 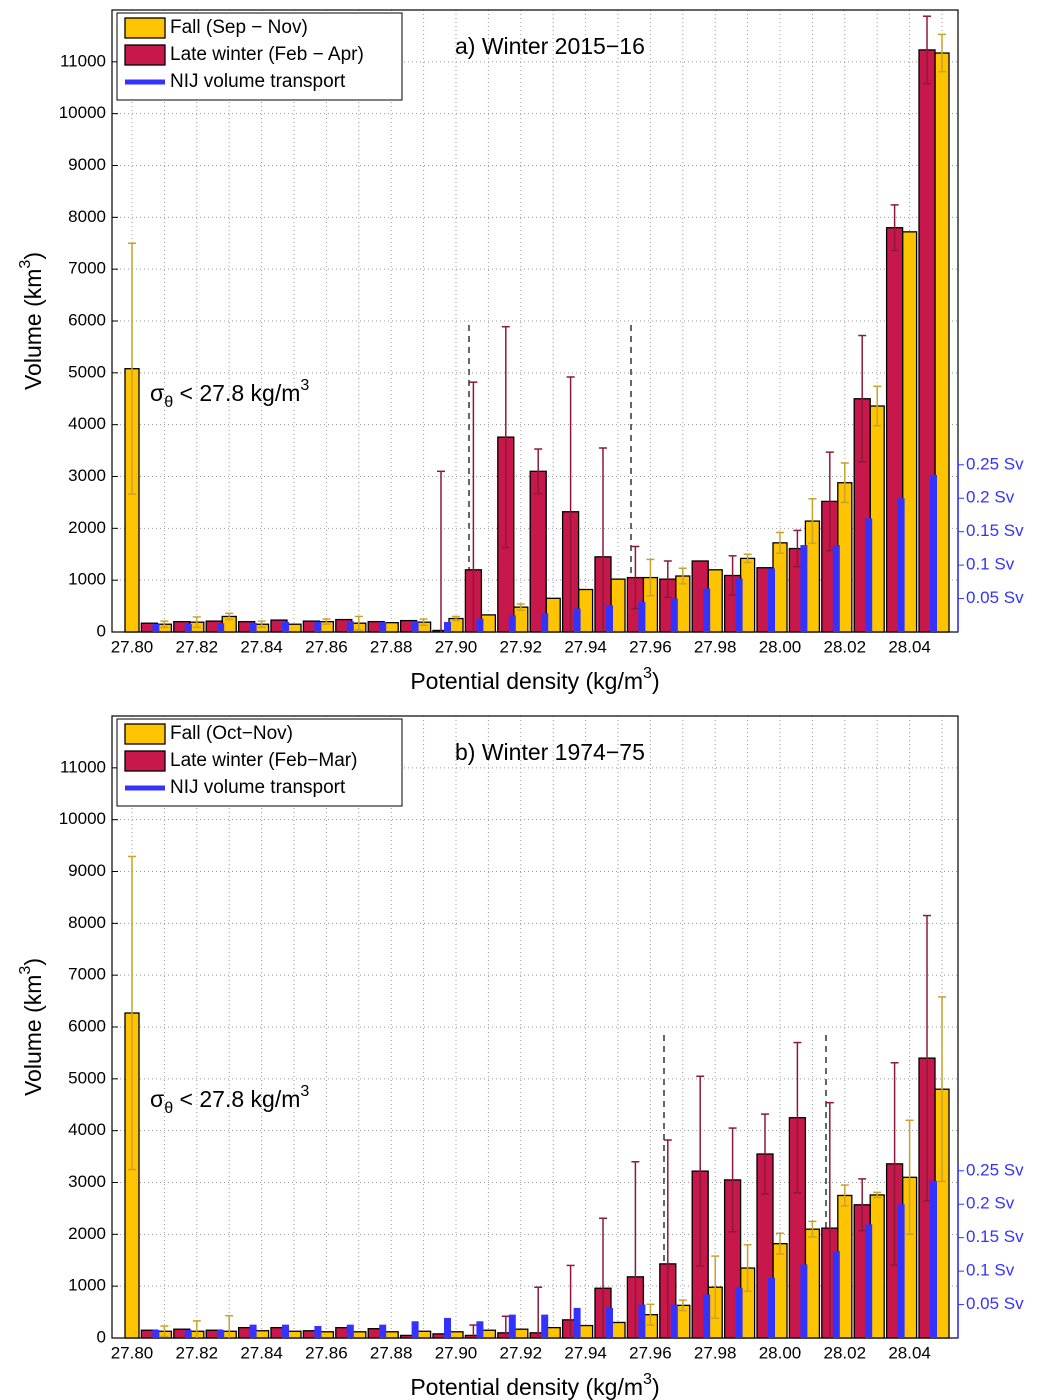 What do you see at coordinates (526, 681) in the screenshot?
I see `text-part: Potential density (kg/m` at bounding box center [526, 681].